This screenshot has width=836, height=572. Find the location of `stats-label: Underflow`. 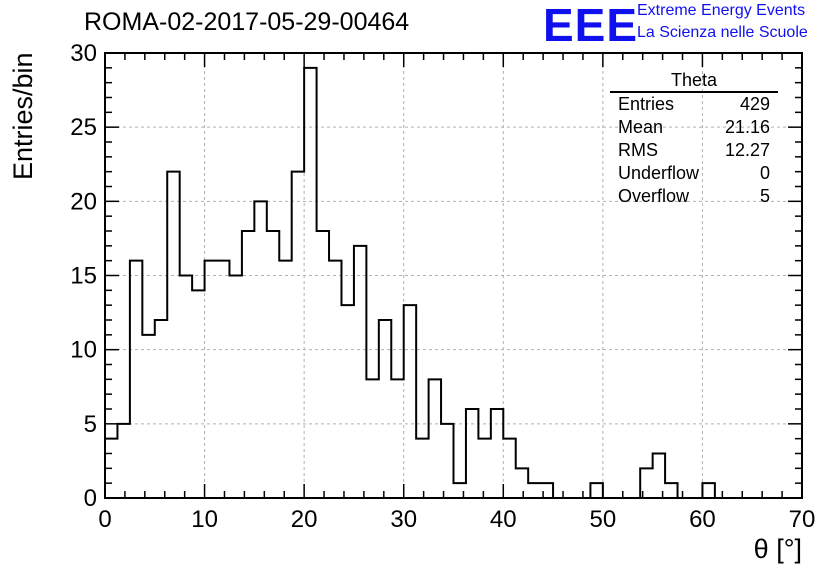

stats-label: Underflow is located at coordinates (659, 173).